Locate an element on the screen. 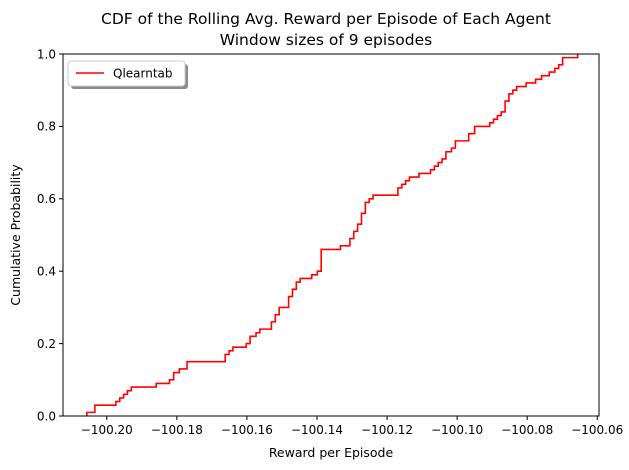  y-tick-label: 1.0 is located at coordinates (46, 54).